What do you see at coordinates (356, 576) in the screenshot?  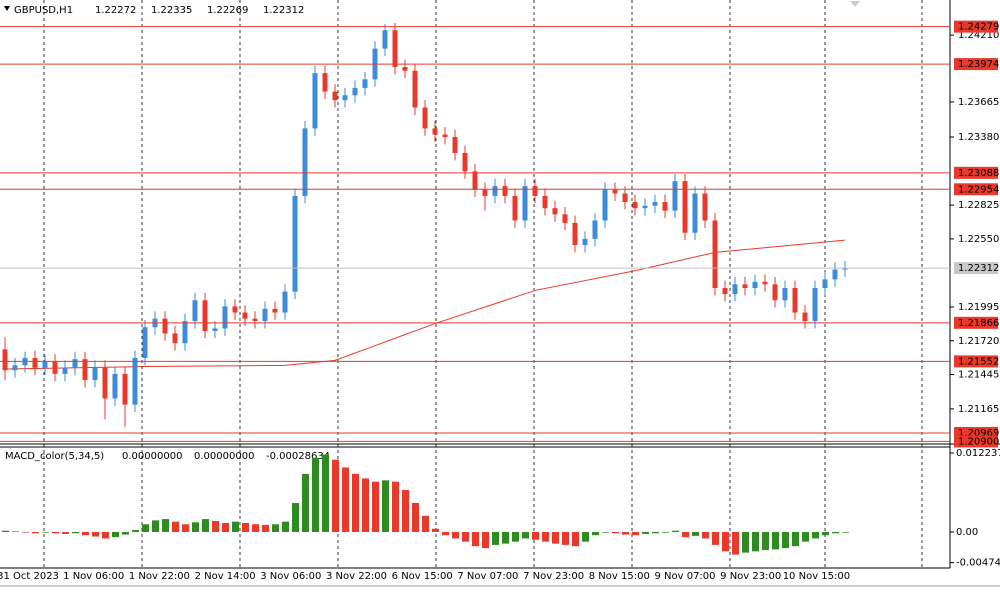 I see `time-label: 3 Nov 22:00` at bounding box center [356, 576].